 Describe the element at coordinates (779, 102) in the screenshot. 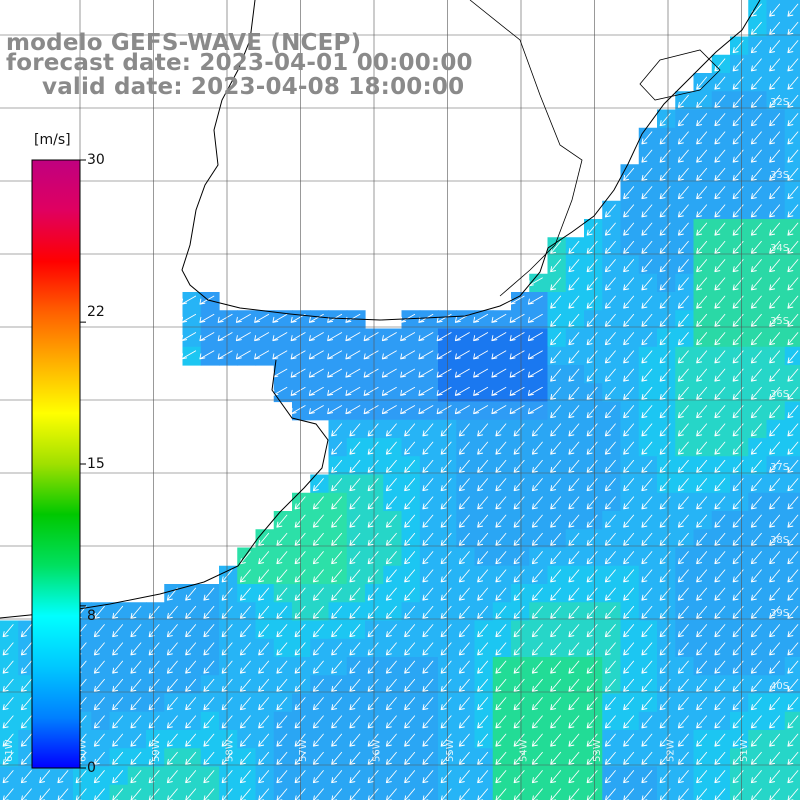

I see `latitude-label: 32S` at that location.